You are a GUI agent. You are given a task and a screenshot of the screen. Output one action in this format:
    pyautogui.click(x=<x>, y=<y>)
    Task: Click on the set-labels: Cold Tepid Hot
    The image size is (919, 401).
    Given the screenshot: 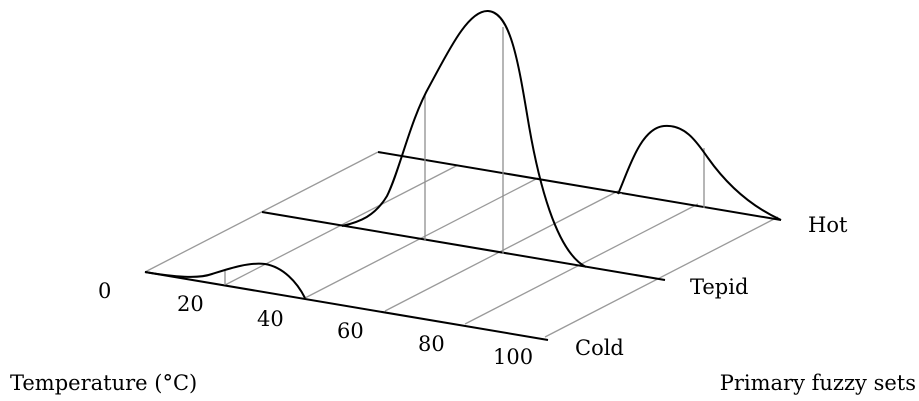 What is the action you would take?
    pyautogui.click(x=711, y=286)
    